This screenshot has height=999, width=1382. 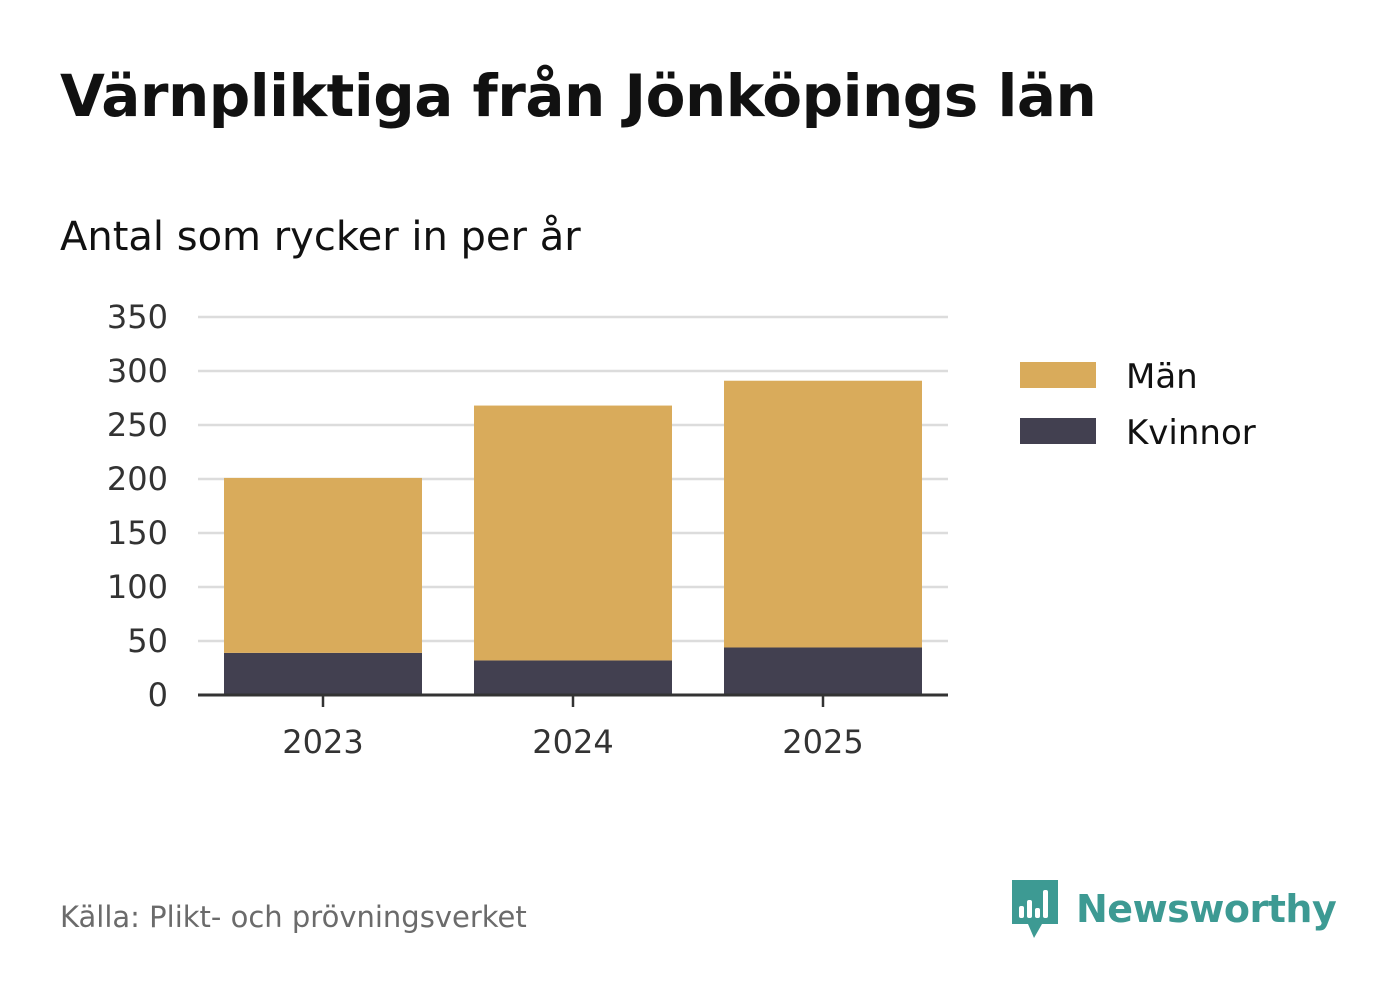 I want to click on y-tick-label: 300, so click(x=137, y=371).